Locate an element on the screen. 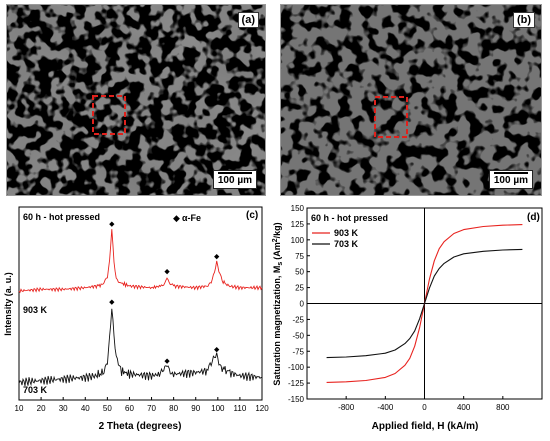 Image resolution: width=550 pixels, height=441 pixels. magnetization-y-tick-label: -125 is located at coordinates (296, 383).